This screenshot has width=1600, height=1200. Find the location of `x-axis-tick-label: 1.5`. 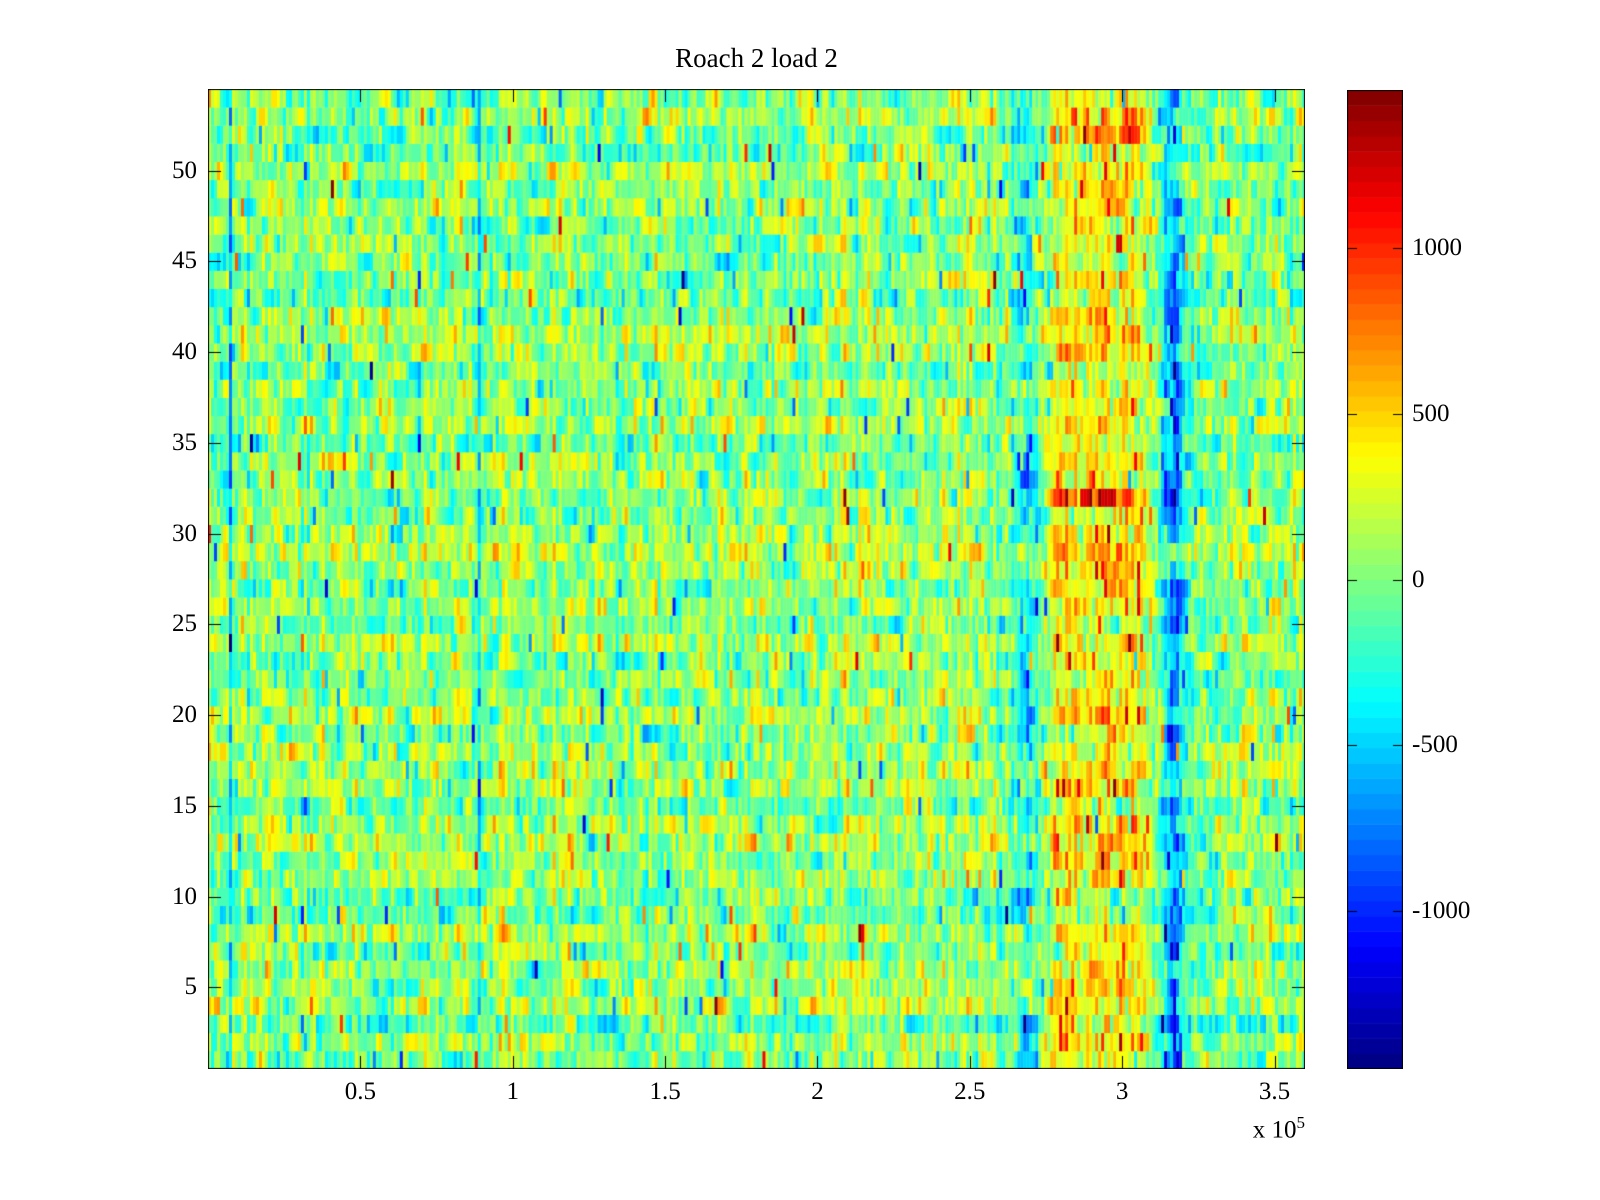

x-axis-tick-label: 1.5 is located at coordinates (665, 1091).